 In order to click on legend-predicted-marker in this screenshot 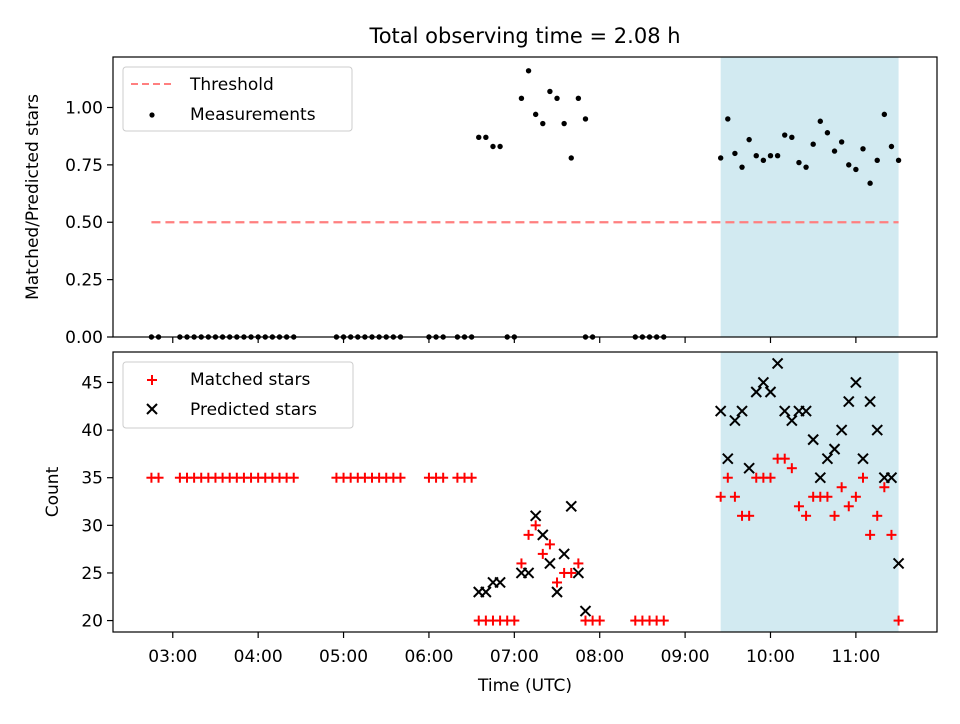, I will do `click(152, 409)`.